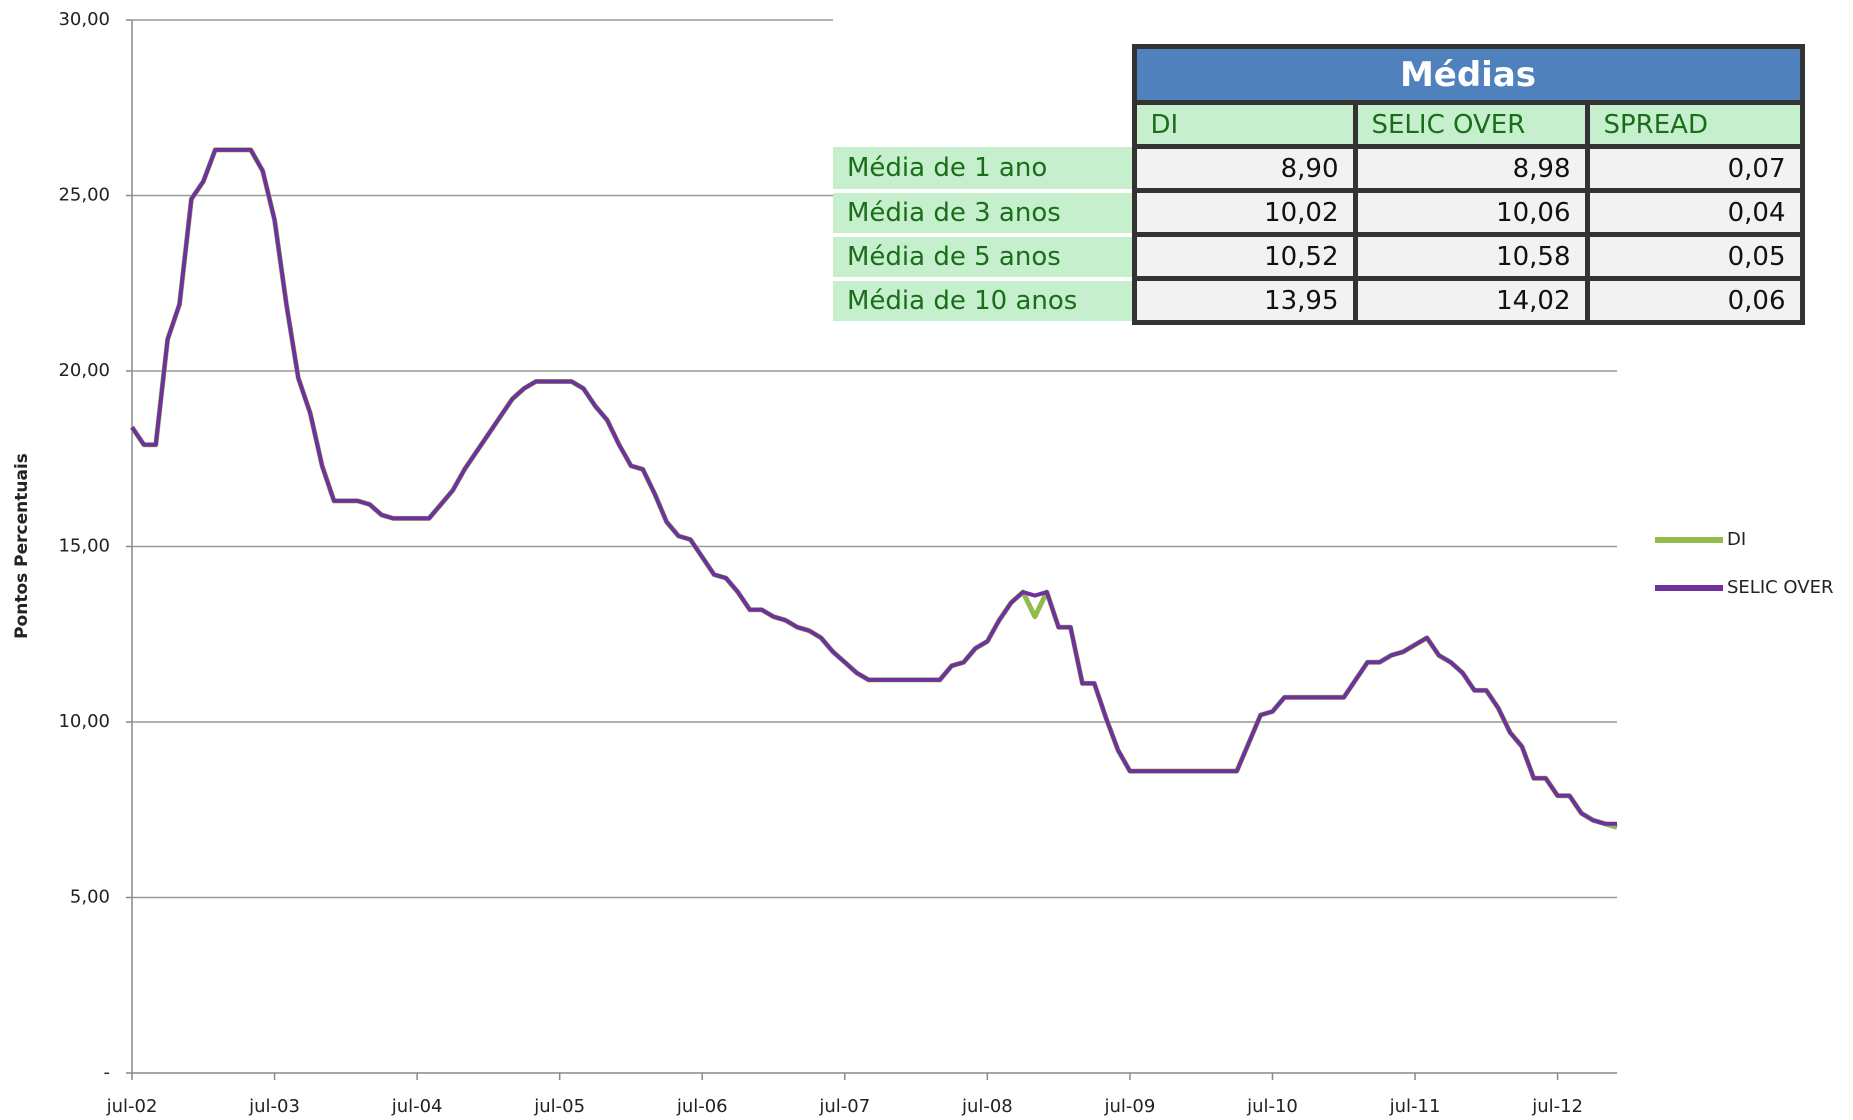 Image resolution: width=1853 pixels, height=1120 pixels. What do you see at coordinates (1694, 256) in the screenshot?
I see `value-cell: 0,05` at bounding box center [1694, 256].